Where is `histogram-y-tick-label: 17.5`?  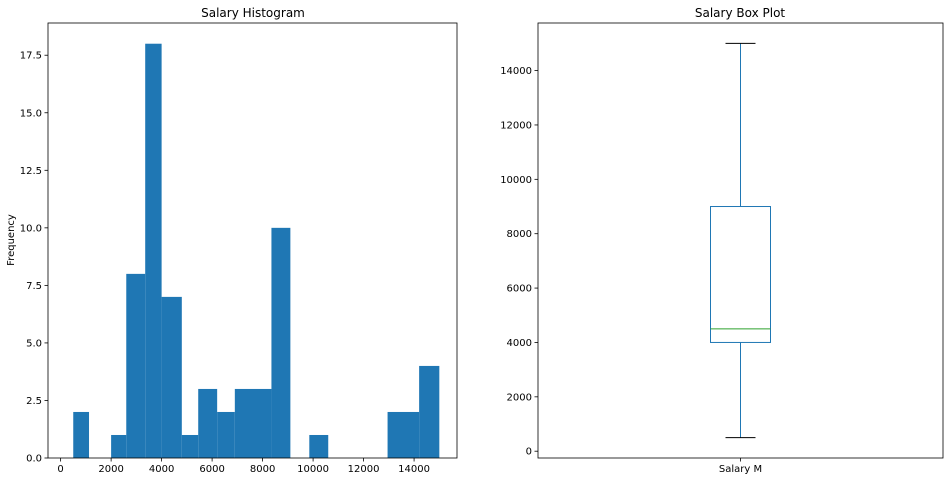 histogram-y-tick-label: 17.5 is located at coordinates (31, 56).